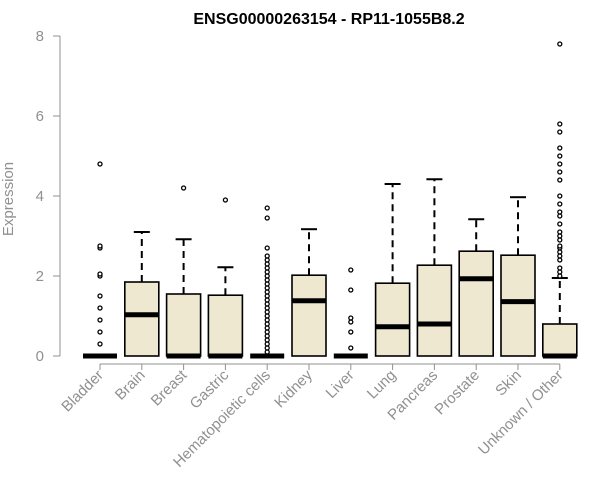 The width and height of the screenshot is (600, 500). I want to click on x-tick-label: Liver, so click(340, 384).